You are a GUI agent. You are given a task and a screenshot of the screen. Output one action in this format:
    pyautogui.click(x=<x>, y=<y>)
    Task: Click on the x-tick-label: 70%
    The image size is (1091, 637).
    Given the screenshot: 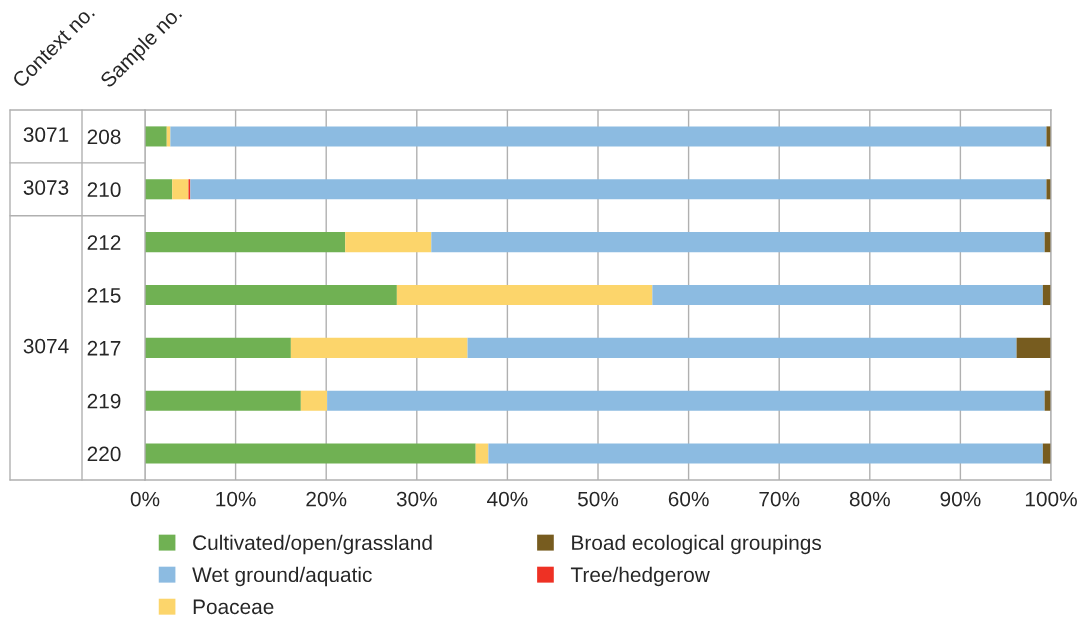 What is the action you would take?
    pyautogui.click(x=779, y=499)
    